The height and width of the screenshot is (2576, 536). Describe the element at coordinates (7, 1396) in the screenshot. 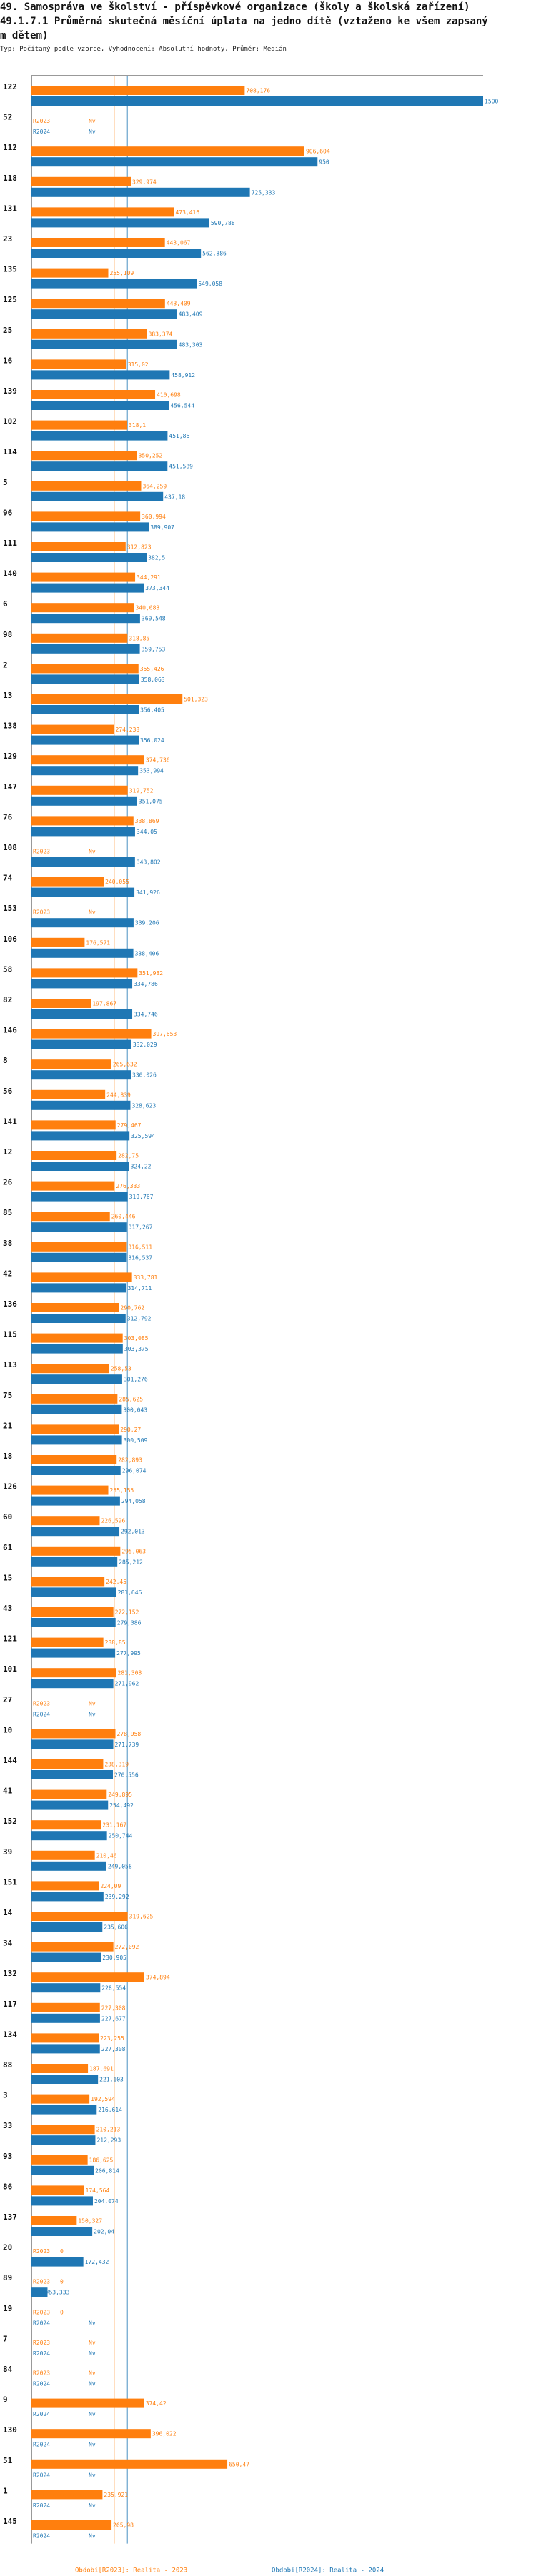

I see `category-label: 75` at that location.